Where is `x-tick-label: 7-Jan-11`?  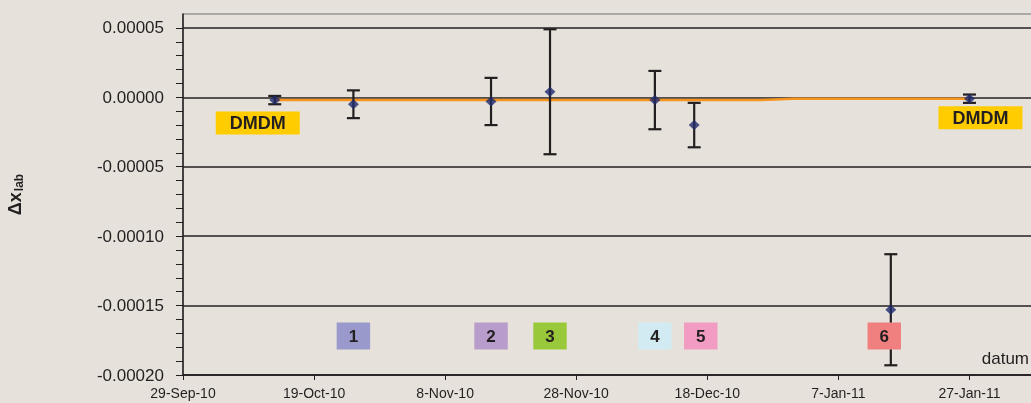
x-tick-label: 7-Jan-11 is located at coordinates (838, 393).